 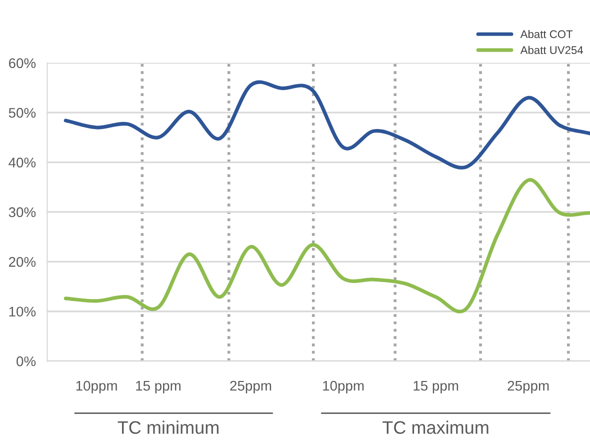 What do you see at coordinates (168, 427) in the screenshot?
I see `text: TC minimum` at bounding box center [168, 427].